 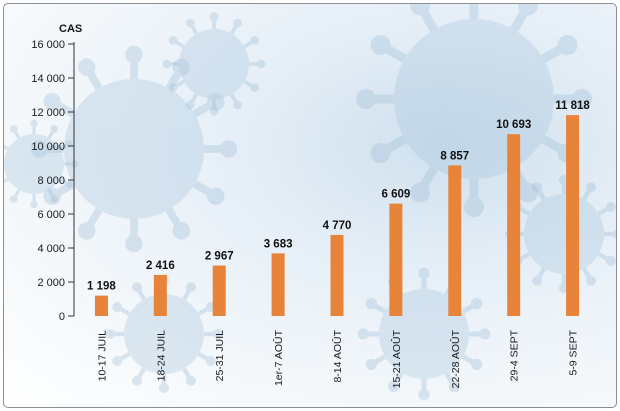 What do you see at coordinates (455, 358) in the screenshot?
I see `x-tick-label: 22-28 AOÛT` at bounding box center [455, 358].